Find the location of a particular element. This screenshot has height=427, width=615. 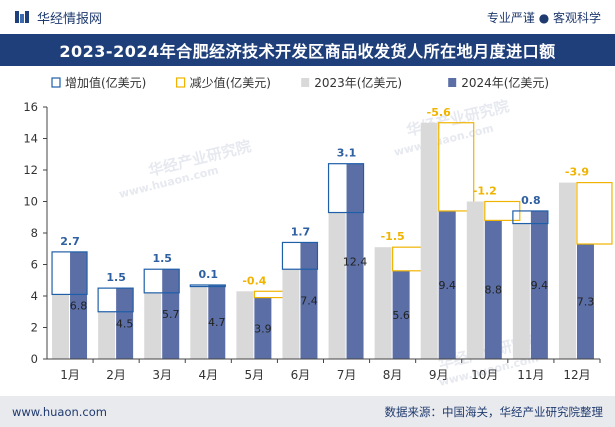

value-label-2024-8: 5.6 is located at coordinates (401, 315).